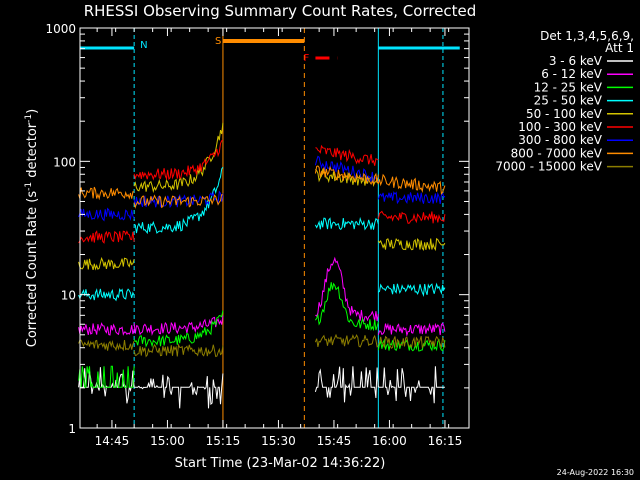  What do you see at coordinates (68, 296) in the screenshot?
I see `y-tick-label: 10` at bounding box center [68, 296].